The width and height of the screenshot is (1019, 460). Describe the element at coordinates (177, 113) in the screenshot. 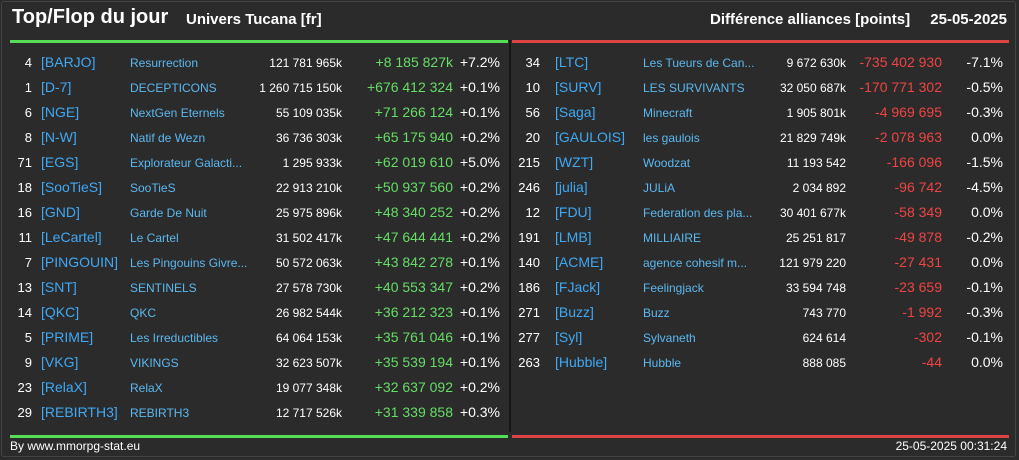

I see `alliance-name: NextGen Eternels` at that location.